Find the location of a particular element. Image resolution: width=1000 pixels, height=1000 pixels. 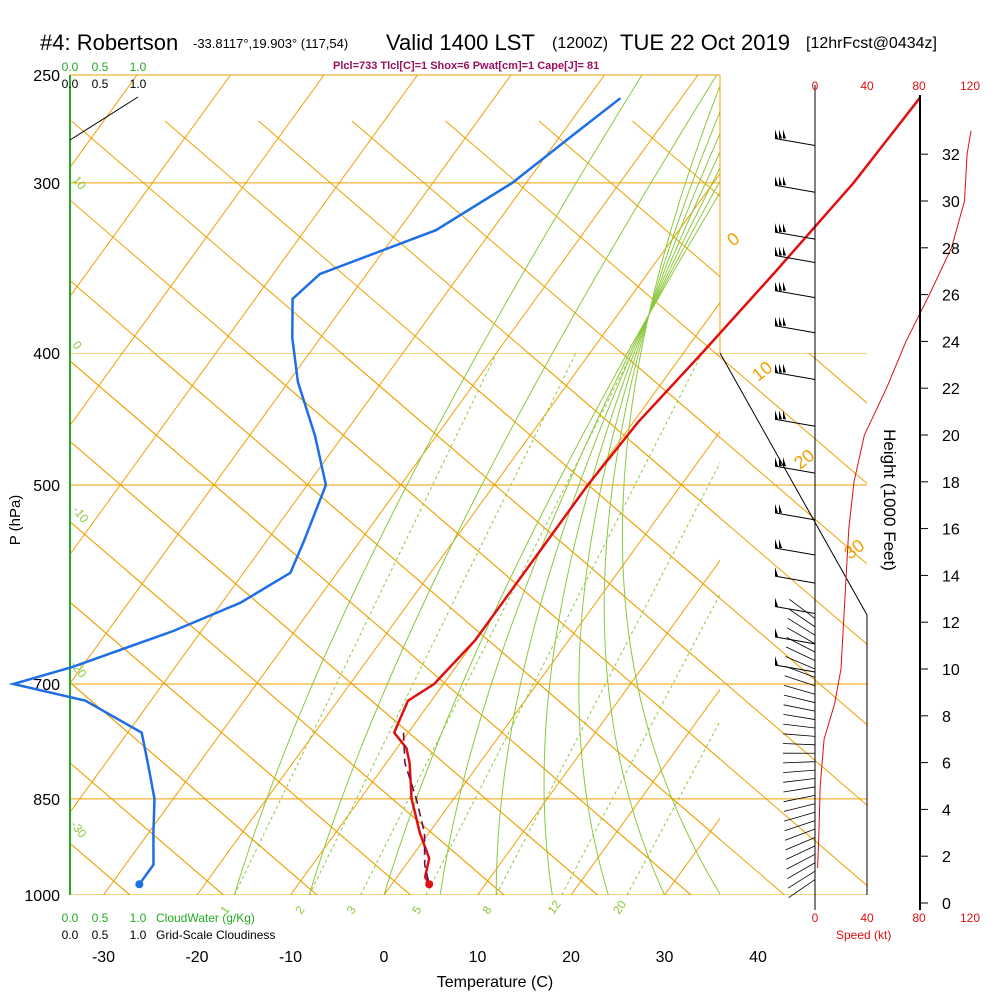

speed-label: Speed (kt) is located at coordinates (863, 935).